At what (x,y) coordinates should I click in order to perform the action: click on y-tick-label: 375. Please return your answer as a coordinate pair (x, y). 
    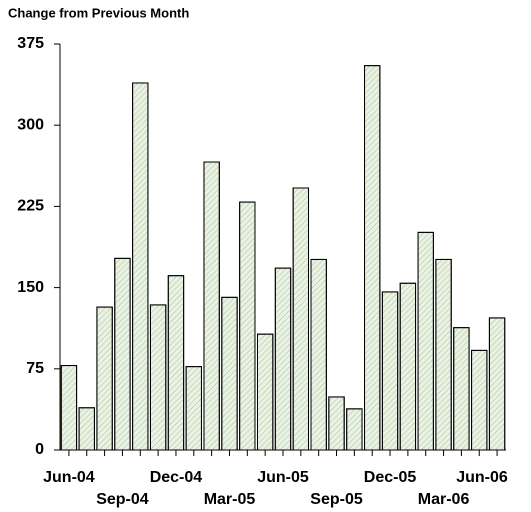
    Looking at the image, I should click on (30, 43).